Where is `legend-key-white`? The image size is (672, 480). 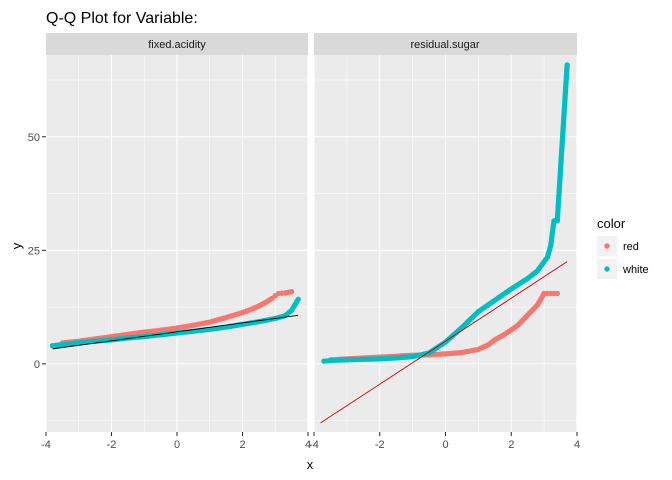
legend-key-white is located at coordinates (607, 269).